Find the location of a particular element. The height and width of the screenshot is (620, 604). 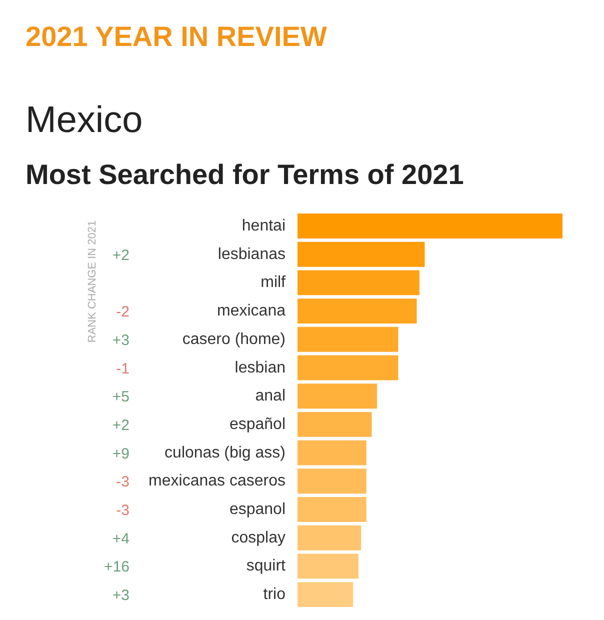

text: RANK CHANGE IN 2021 is located at coordinates (92, 281).